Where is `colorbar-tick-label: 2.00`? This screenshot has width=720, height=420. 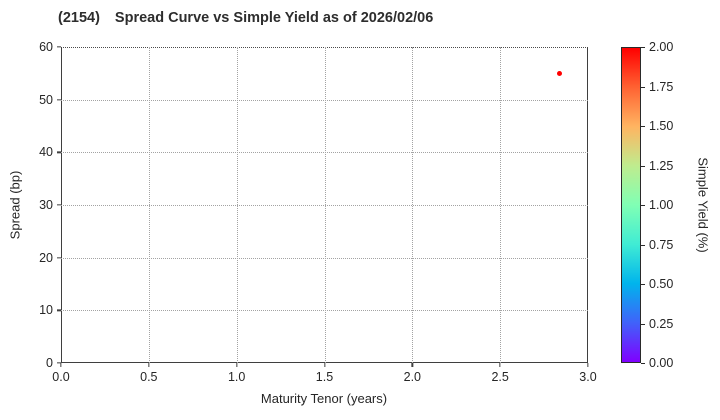
colorbar-tick-label: 2.00 is located at coordinates (661, 47).